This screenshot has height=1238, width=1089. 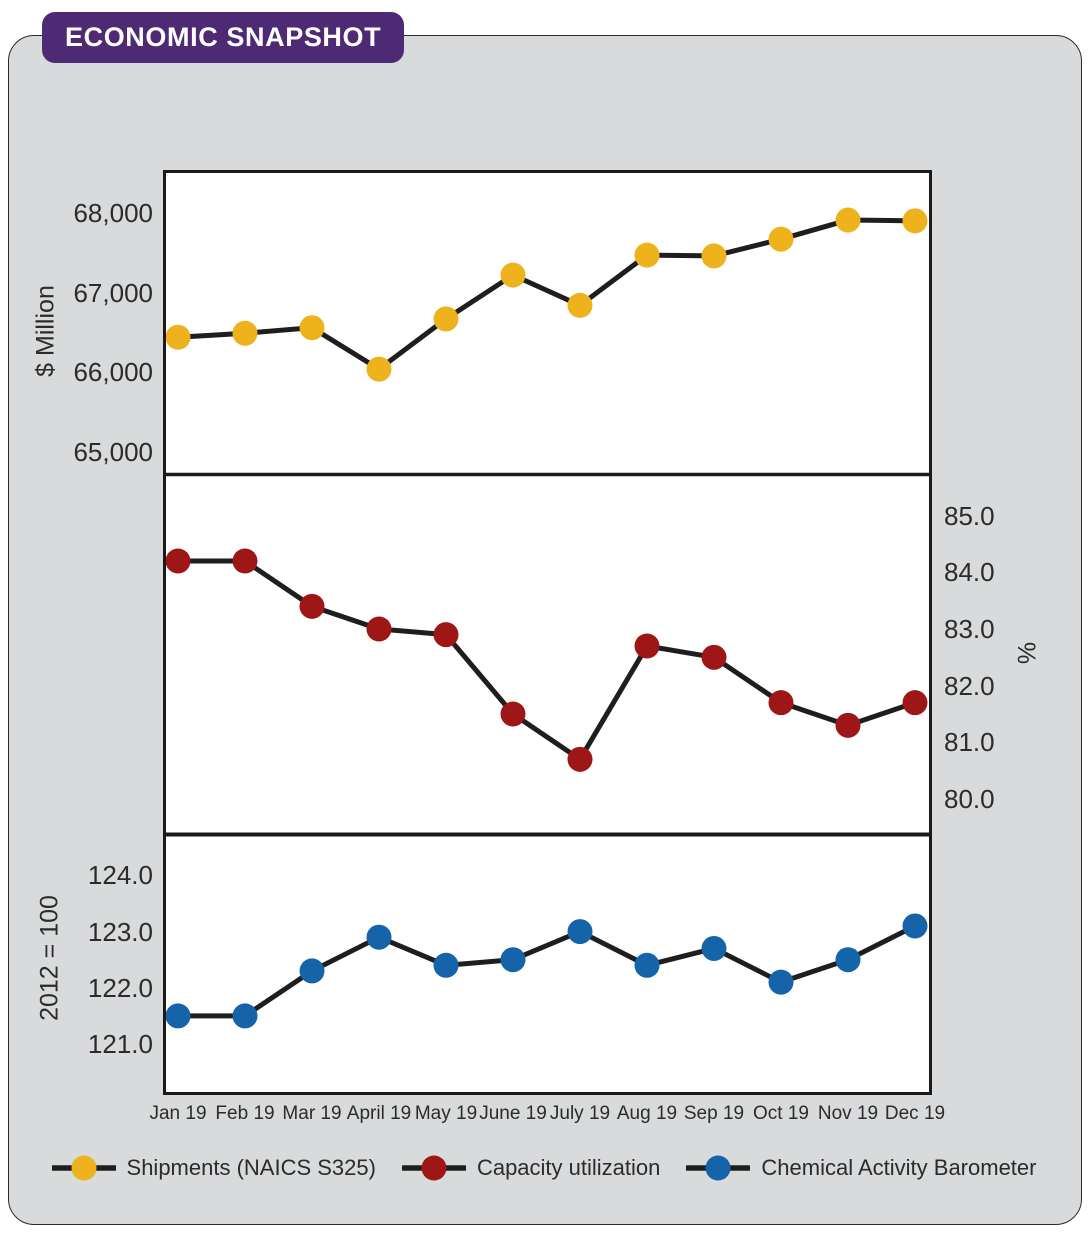 What do you see at coordinates (120, 931) in the screenshot?
I see `cab-y-tick-label: 123.0` at bounding box center [120, 931].